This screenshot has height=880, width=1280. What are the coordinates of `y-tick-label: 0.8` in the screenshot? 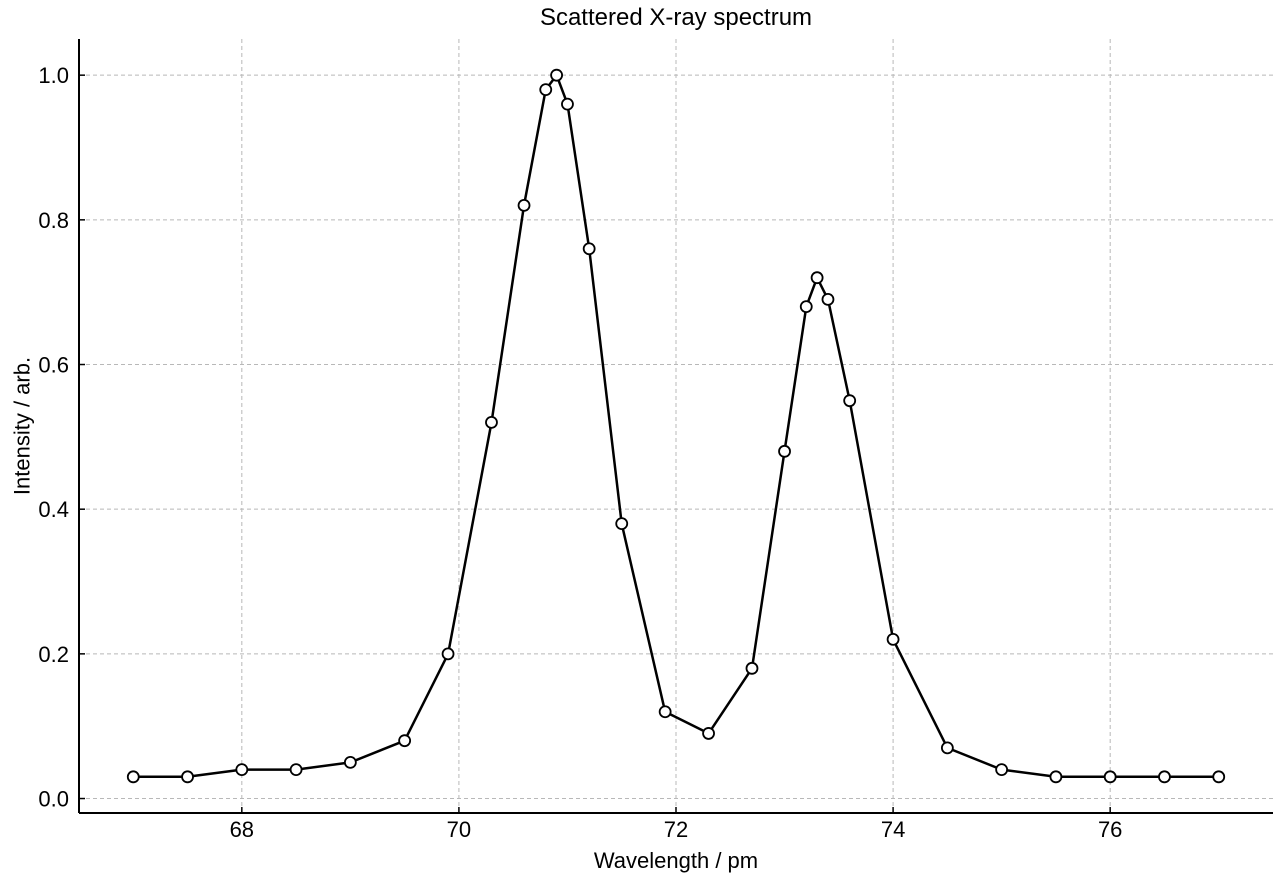 It's located at (53, 220).